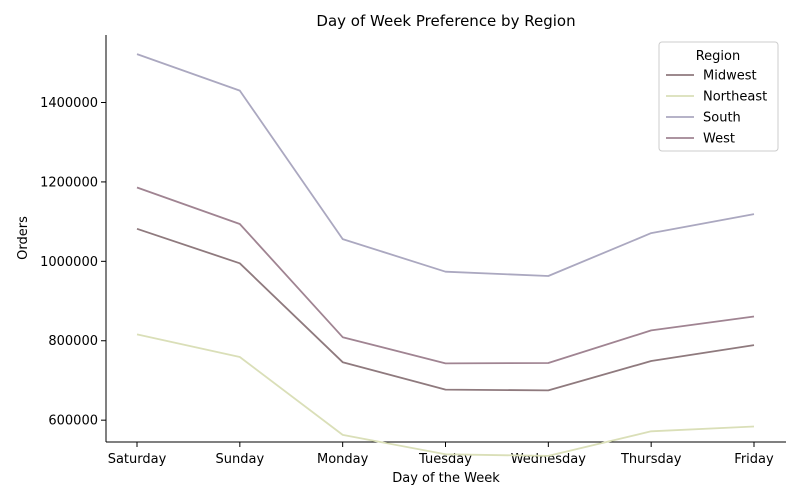 Image resolution: width=800 pixels, height=500 pixels. Describe the element at coordinates (730, 76) in the screenshot. I see `legend-label: Midwest` at that location.